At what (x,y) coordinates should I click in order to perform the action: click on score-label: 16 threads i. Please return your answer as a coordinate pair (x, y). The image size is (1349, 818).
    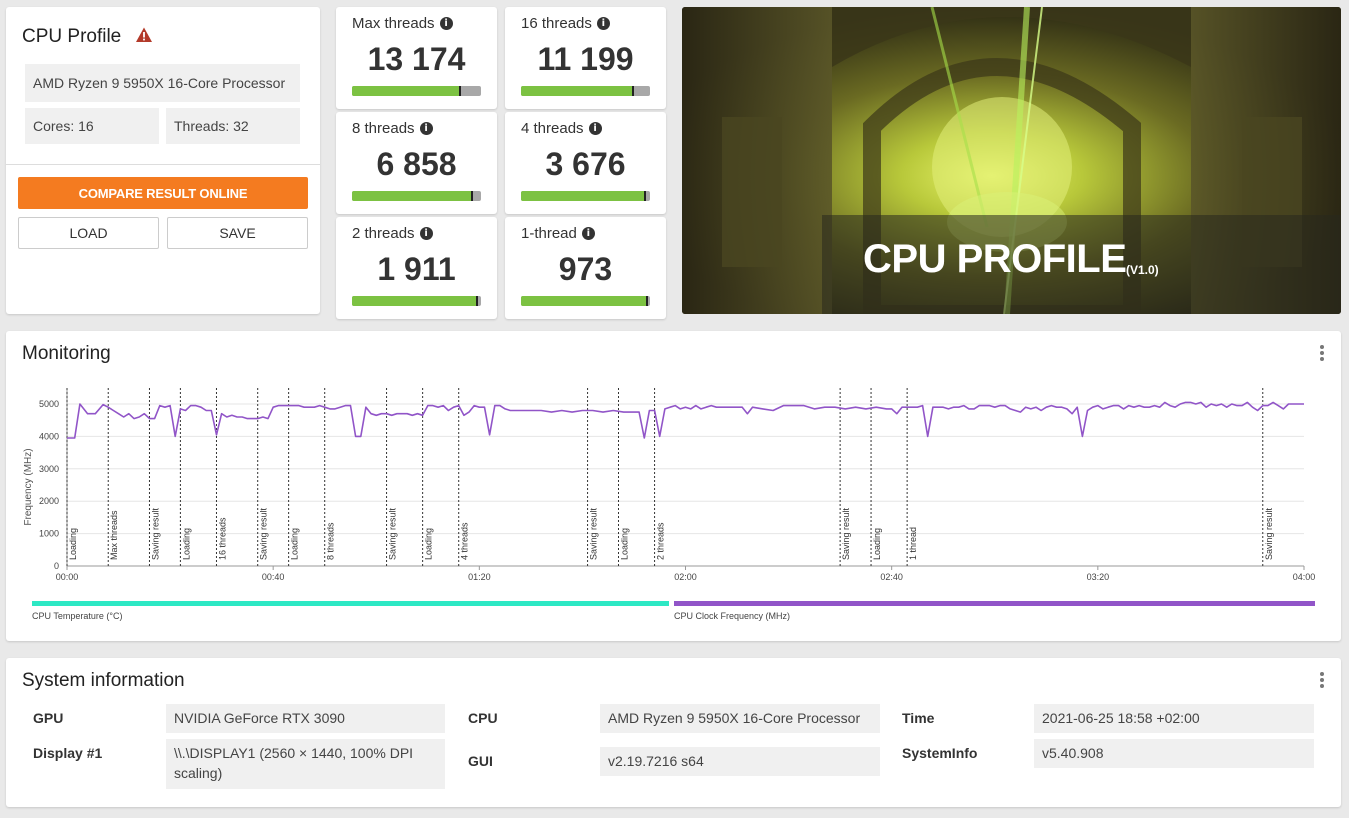
    Looking at the image, I should click on (565, 23).